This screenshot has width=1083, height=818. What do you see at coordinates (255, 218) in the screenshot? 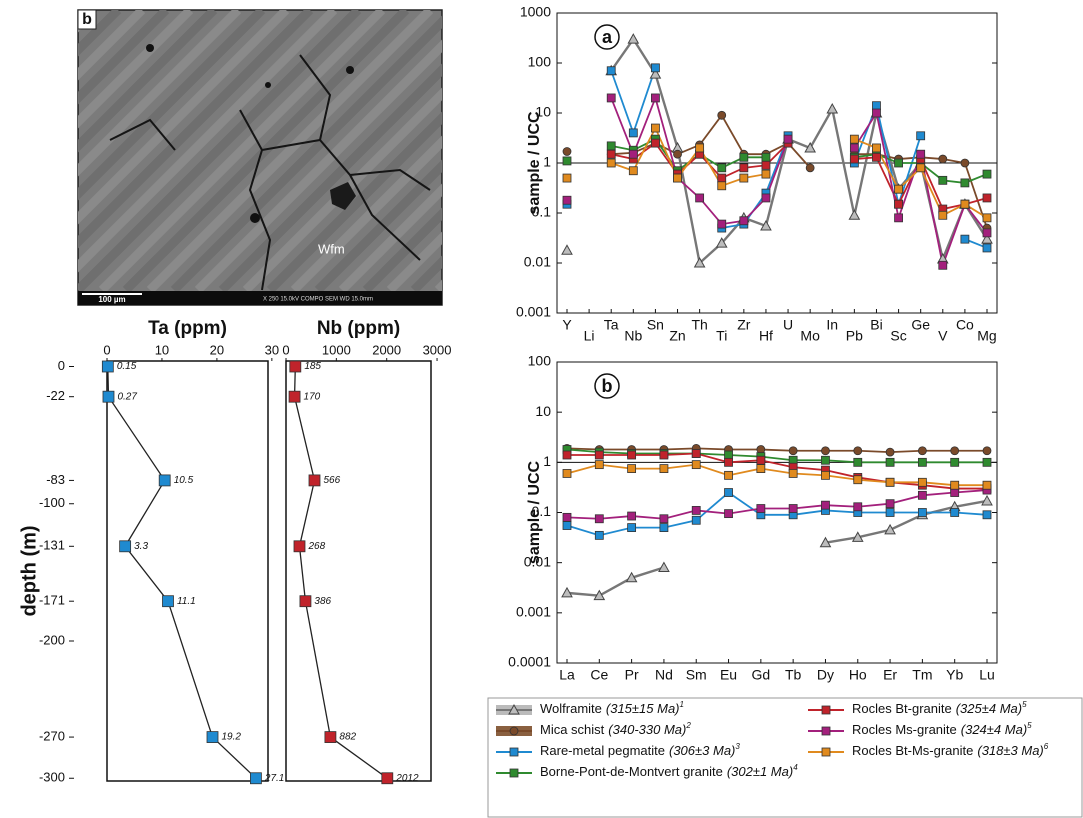
I see `pore` at bounding box center [255, 218].